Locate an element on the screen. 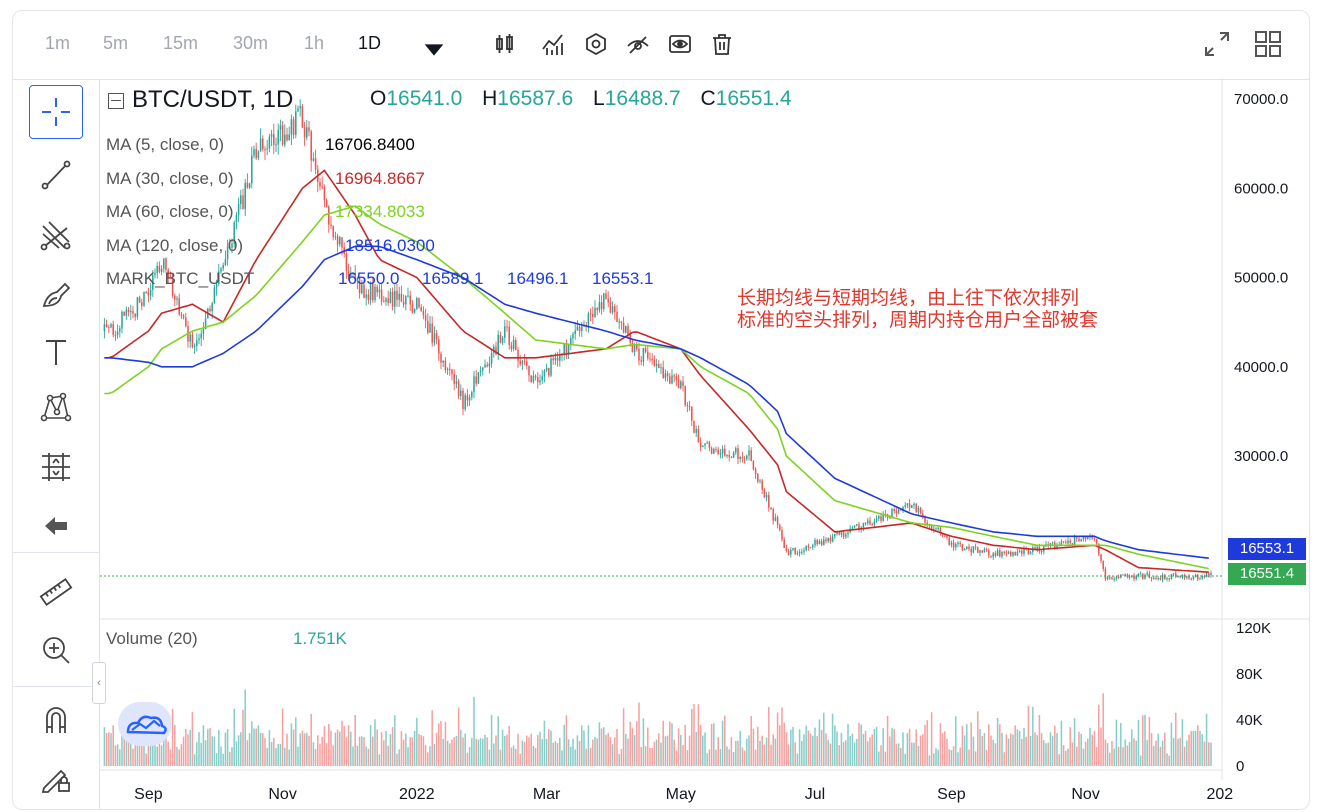  ma30-legend: MA (30, close, 0) is located at coordinates (170, 178).